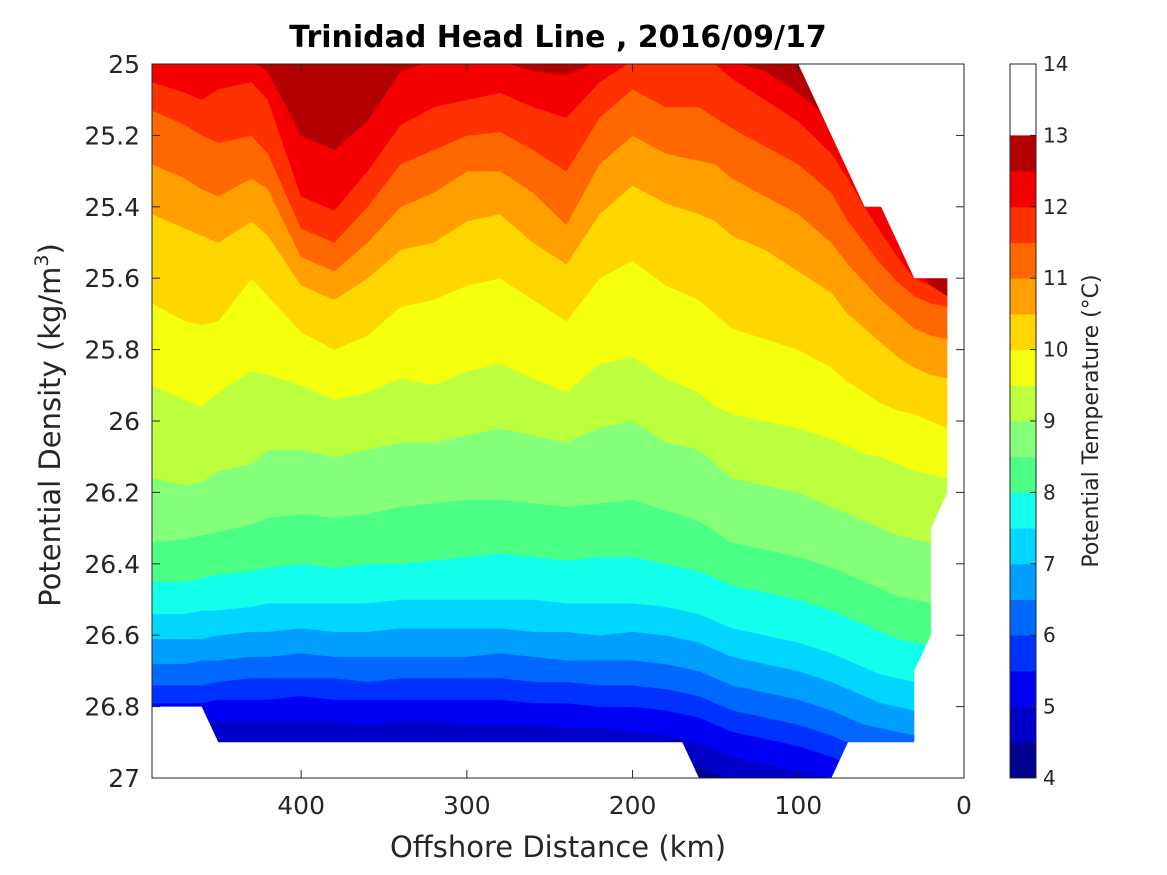 This screenshot has height=875, width=1167. Describe the element at coordinates (467, 805) in the screenshot. I see `x-tick-label: 300` at that location.